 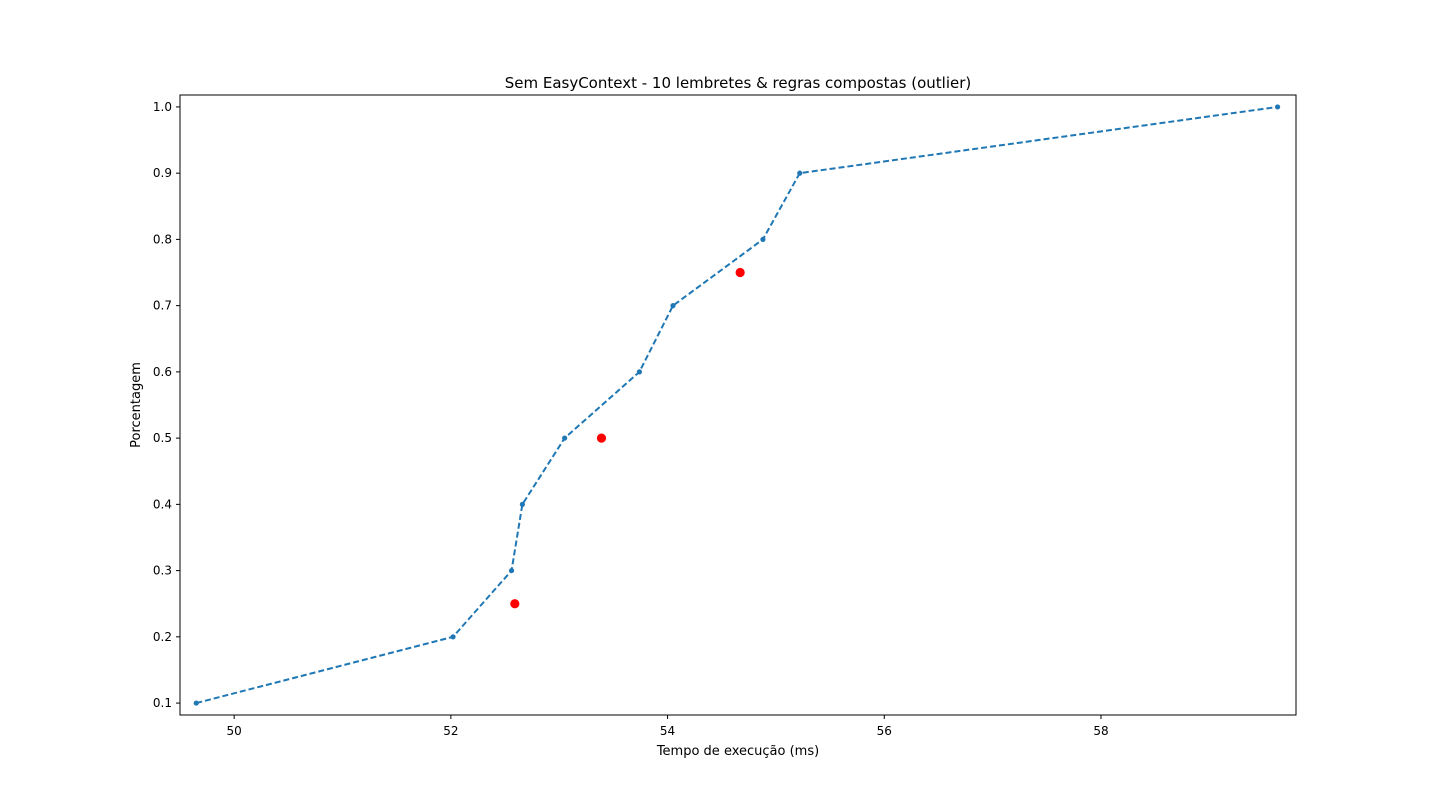 What do you see at coordinates (136, 405) in the screenshot?
I see `y-axis-label: Porcentagem` at bounding box center [136, 405].